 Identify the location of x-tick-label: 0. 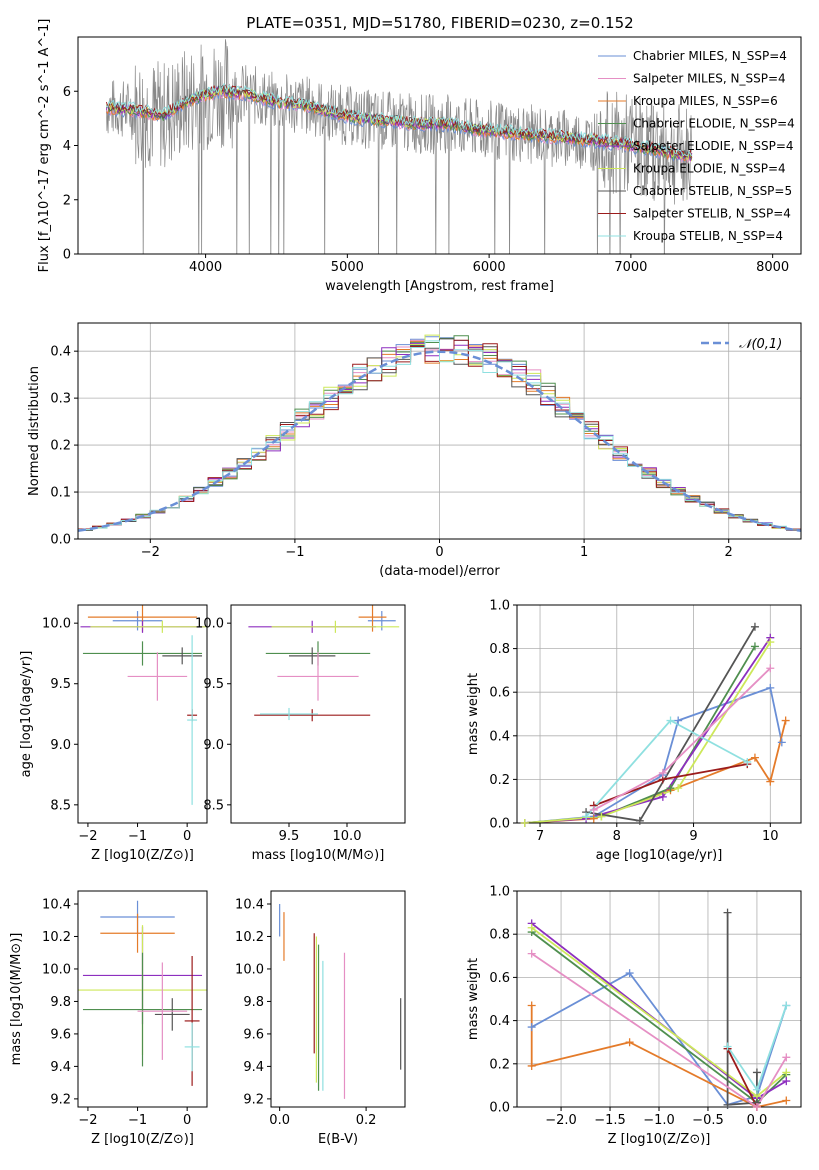
(187, 836).